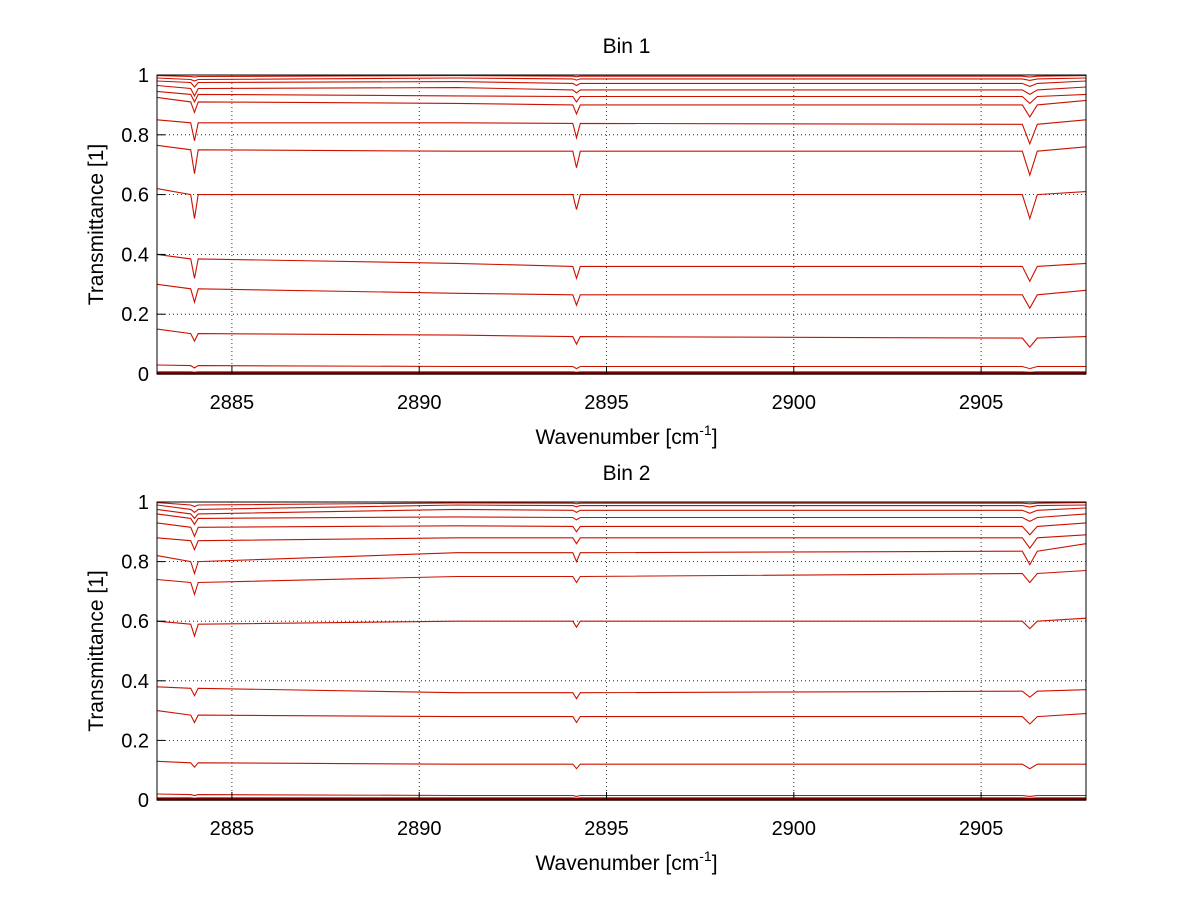  Describe the element at coordinates (627, 46) in the screenshot. I see `chart-title: Bin 1` at that location.